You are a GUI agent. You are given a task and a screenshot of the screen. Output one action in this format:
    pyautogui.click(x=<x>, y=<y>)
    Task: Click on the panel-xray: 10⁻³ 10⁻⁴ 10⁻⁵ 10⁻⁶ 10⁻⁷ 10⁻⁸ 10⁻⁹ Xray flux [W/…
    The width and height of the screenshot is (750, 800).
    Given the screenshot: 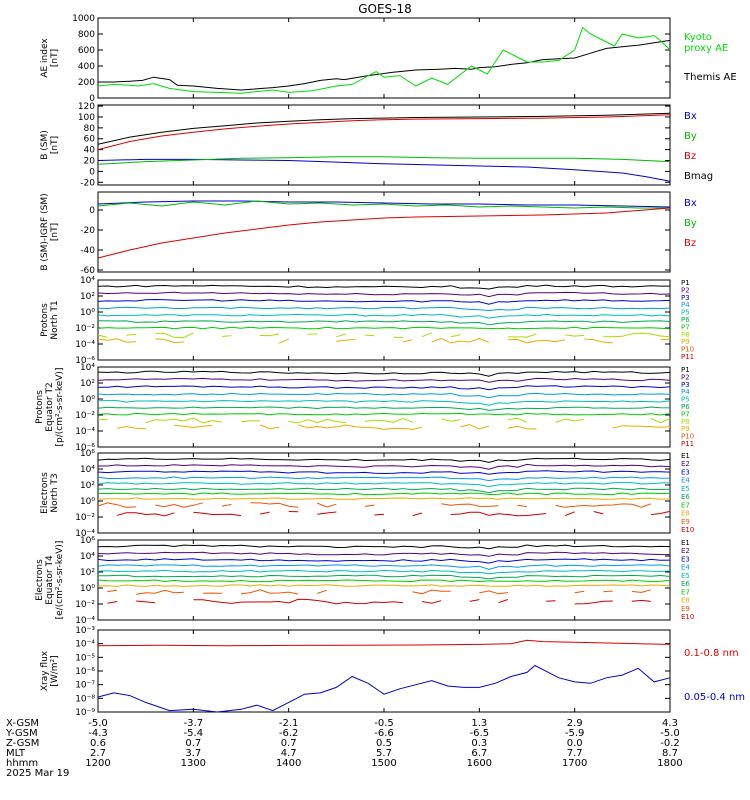 What is the action you would take?
    pyautogui.click(x=392, y=672)
    